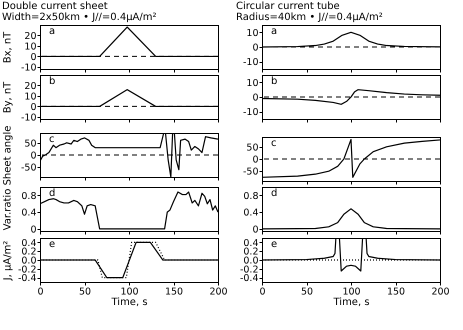 The image size is (463, 330). What do you see at coordinates (8, 209) in the screenshot?
I see `y-axis-title: Var.ratio` at bounding box center [8, 209].